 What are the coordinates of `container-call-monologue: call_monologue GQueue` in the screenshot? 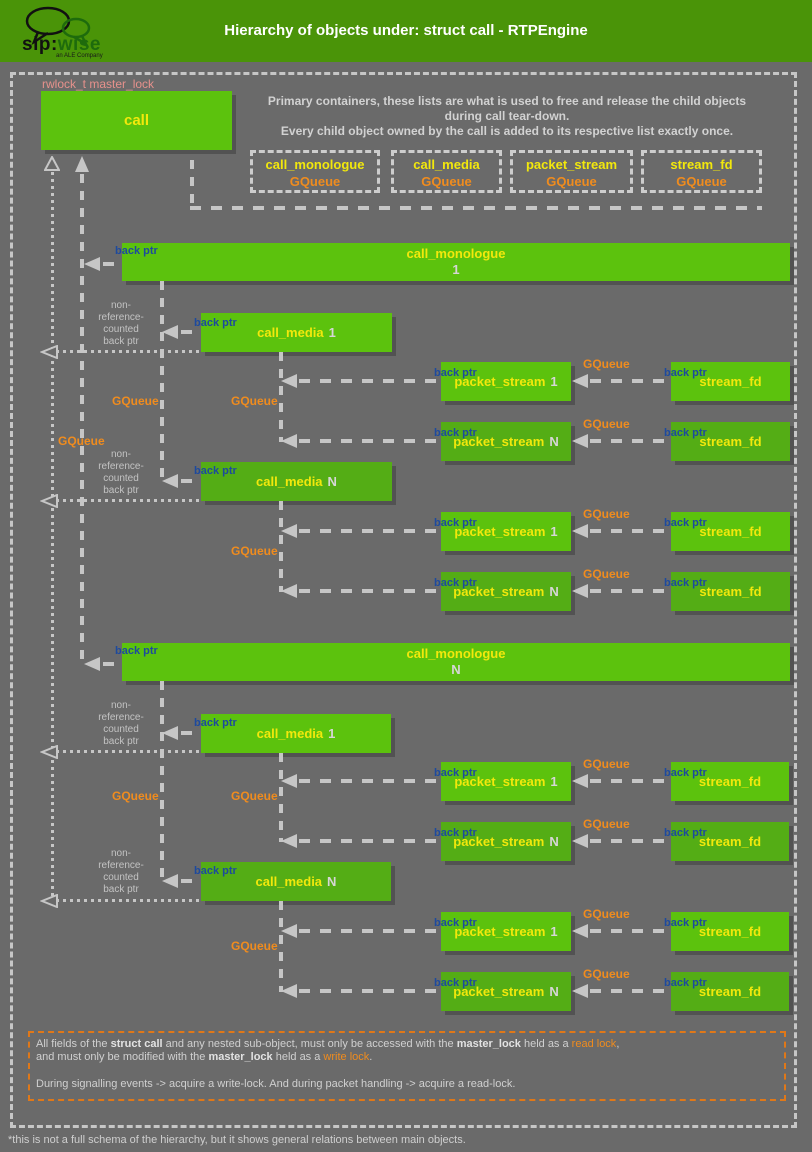 It's located at (315, 171).